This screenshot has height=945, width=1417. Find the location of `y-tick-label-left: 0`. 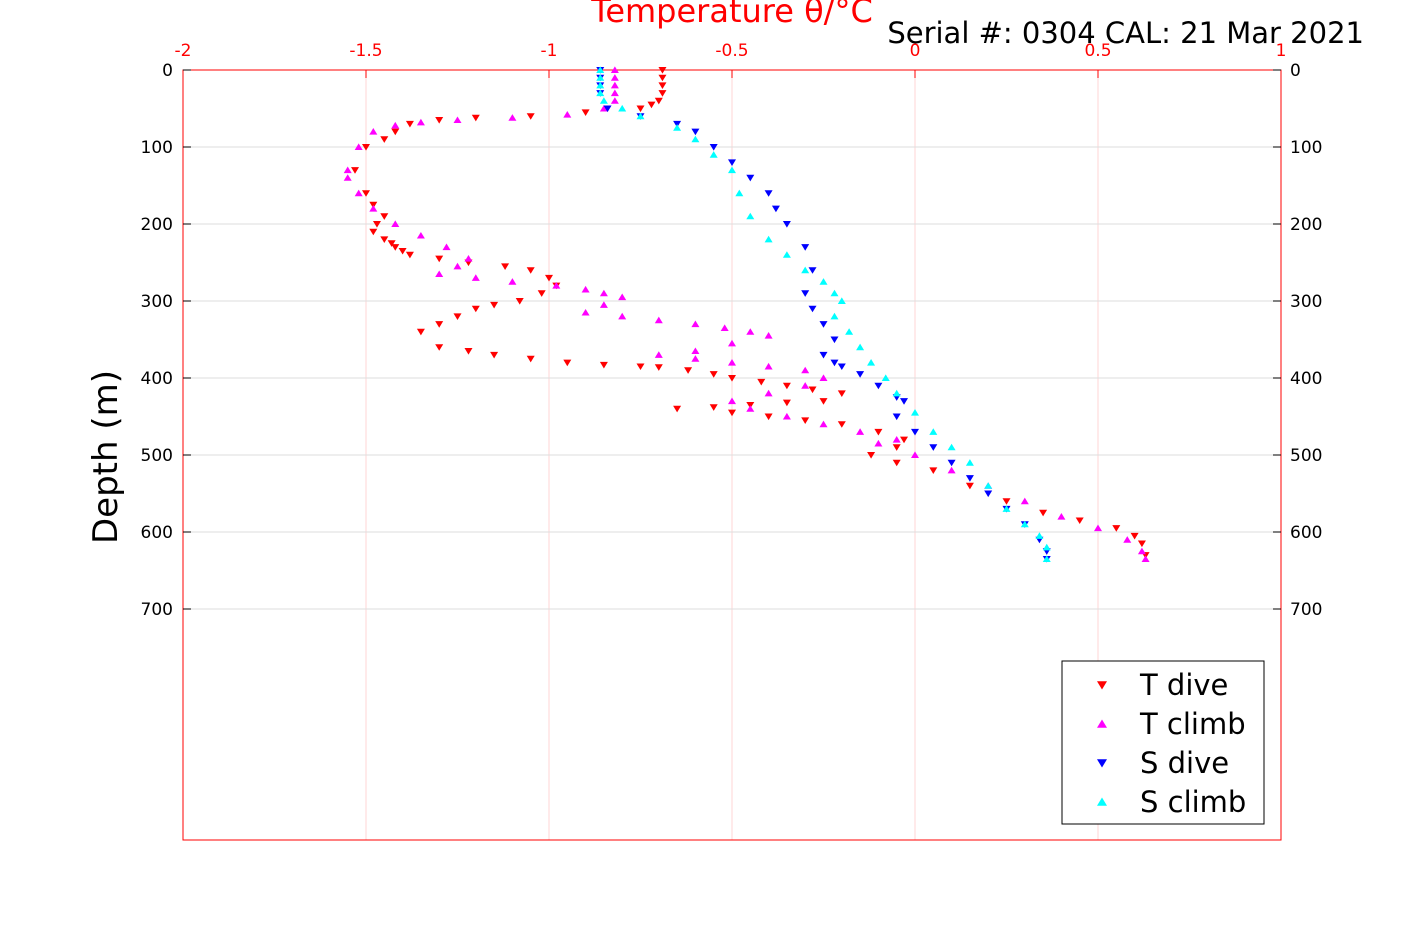

y-tick-label-left: 0 is located at coordinates (167, 71).